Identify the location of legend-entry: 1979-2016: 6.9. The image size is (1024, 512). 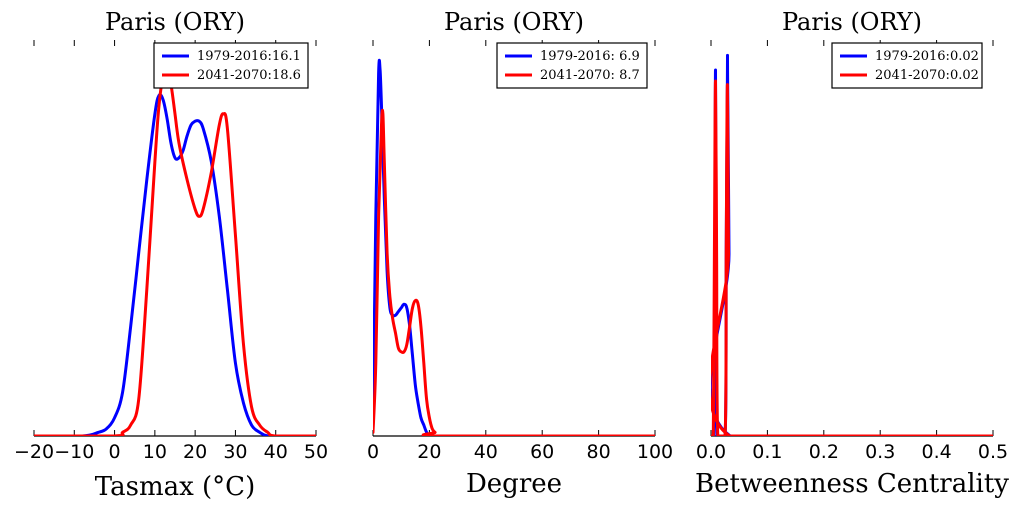
(590, 56).